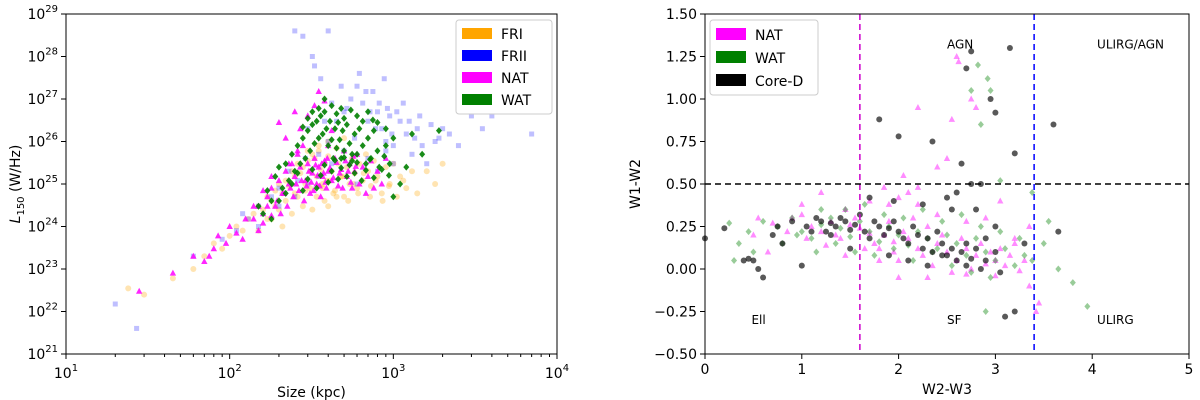 This screenshot has width=1200, height=400. What do you see at coordinates (705, 370) in the screenshot?
I see `x-tick-label: 0` at bounding box center [705, 370].